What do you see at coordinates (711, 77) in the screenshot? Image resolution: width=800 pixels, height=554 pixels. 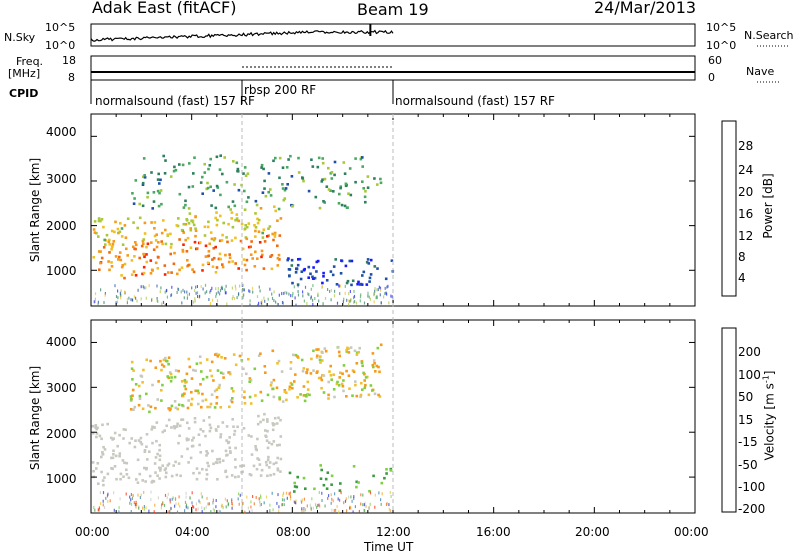 I see `nave-tick-bottom: 0` at bounding box center [711, 77].